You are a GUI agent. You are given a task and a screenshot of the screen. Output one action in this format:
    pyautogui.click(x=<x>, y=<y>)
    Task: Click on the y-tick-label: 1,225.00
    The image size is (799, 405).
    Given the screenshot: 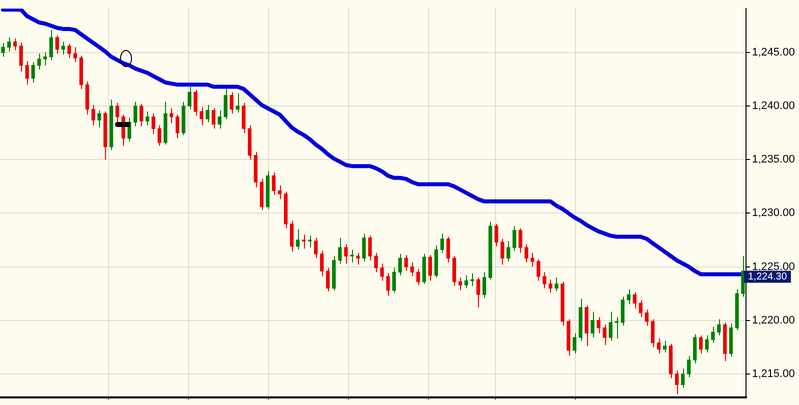 What is the action you would take?
    pyautogui.click(x=773, y=266)
    